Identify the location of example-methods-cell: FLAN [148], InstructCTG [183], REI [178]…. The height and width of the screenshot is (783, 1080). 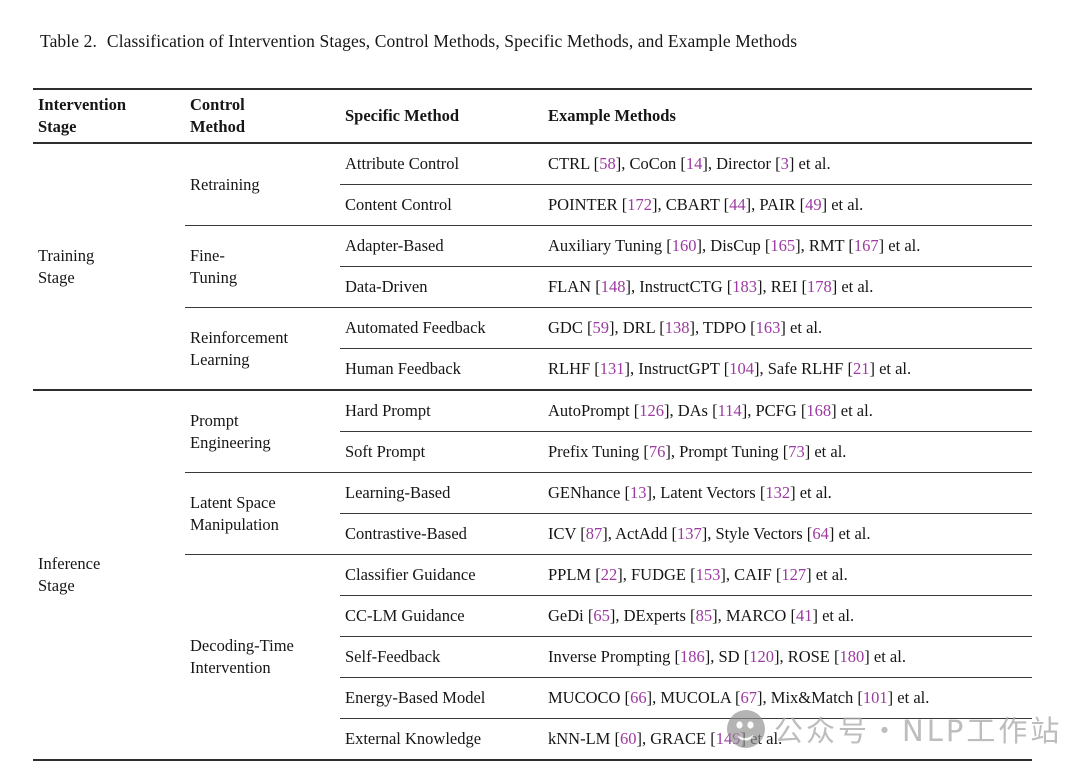
(787, 287).